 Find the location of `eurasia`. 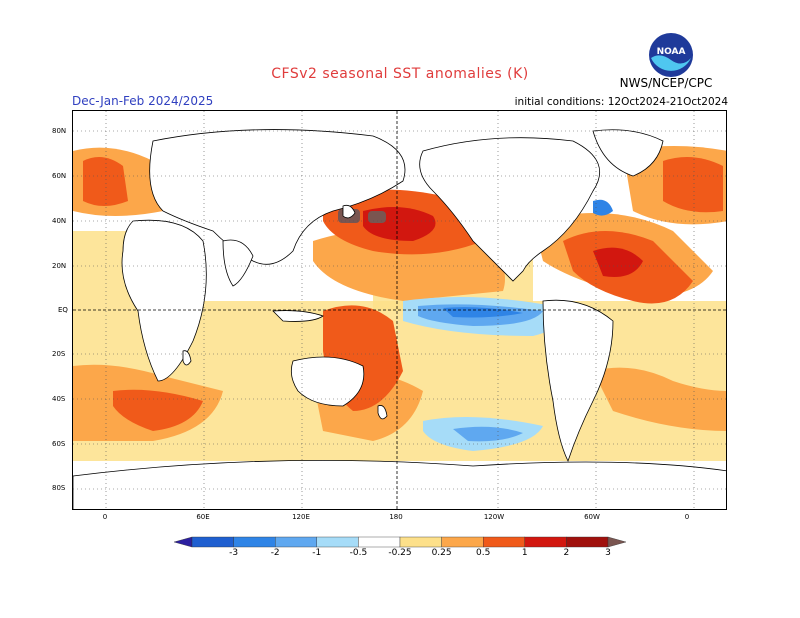

eurasia is located at coordinates (277, 197).